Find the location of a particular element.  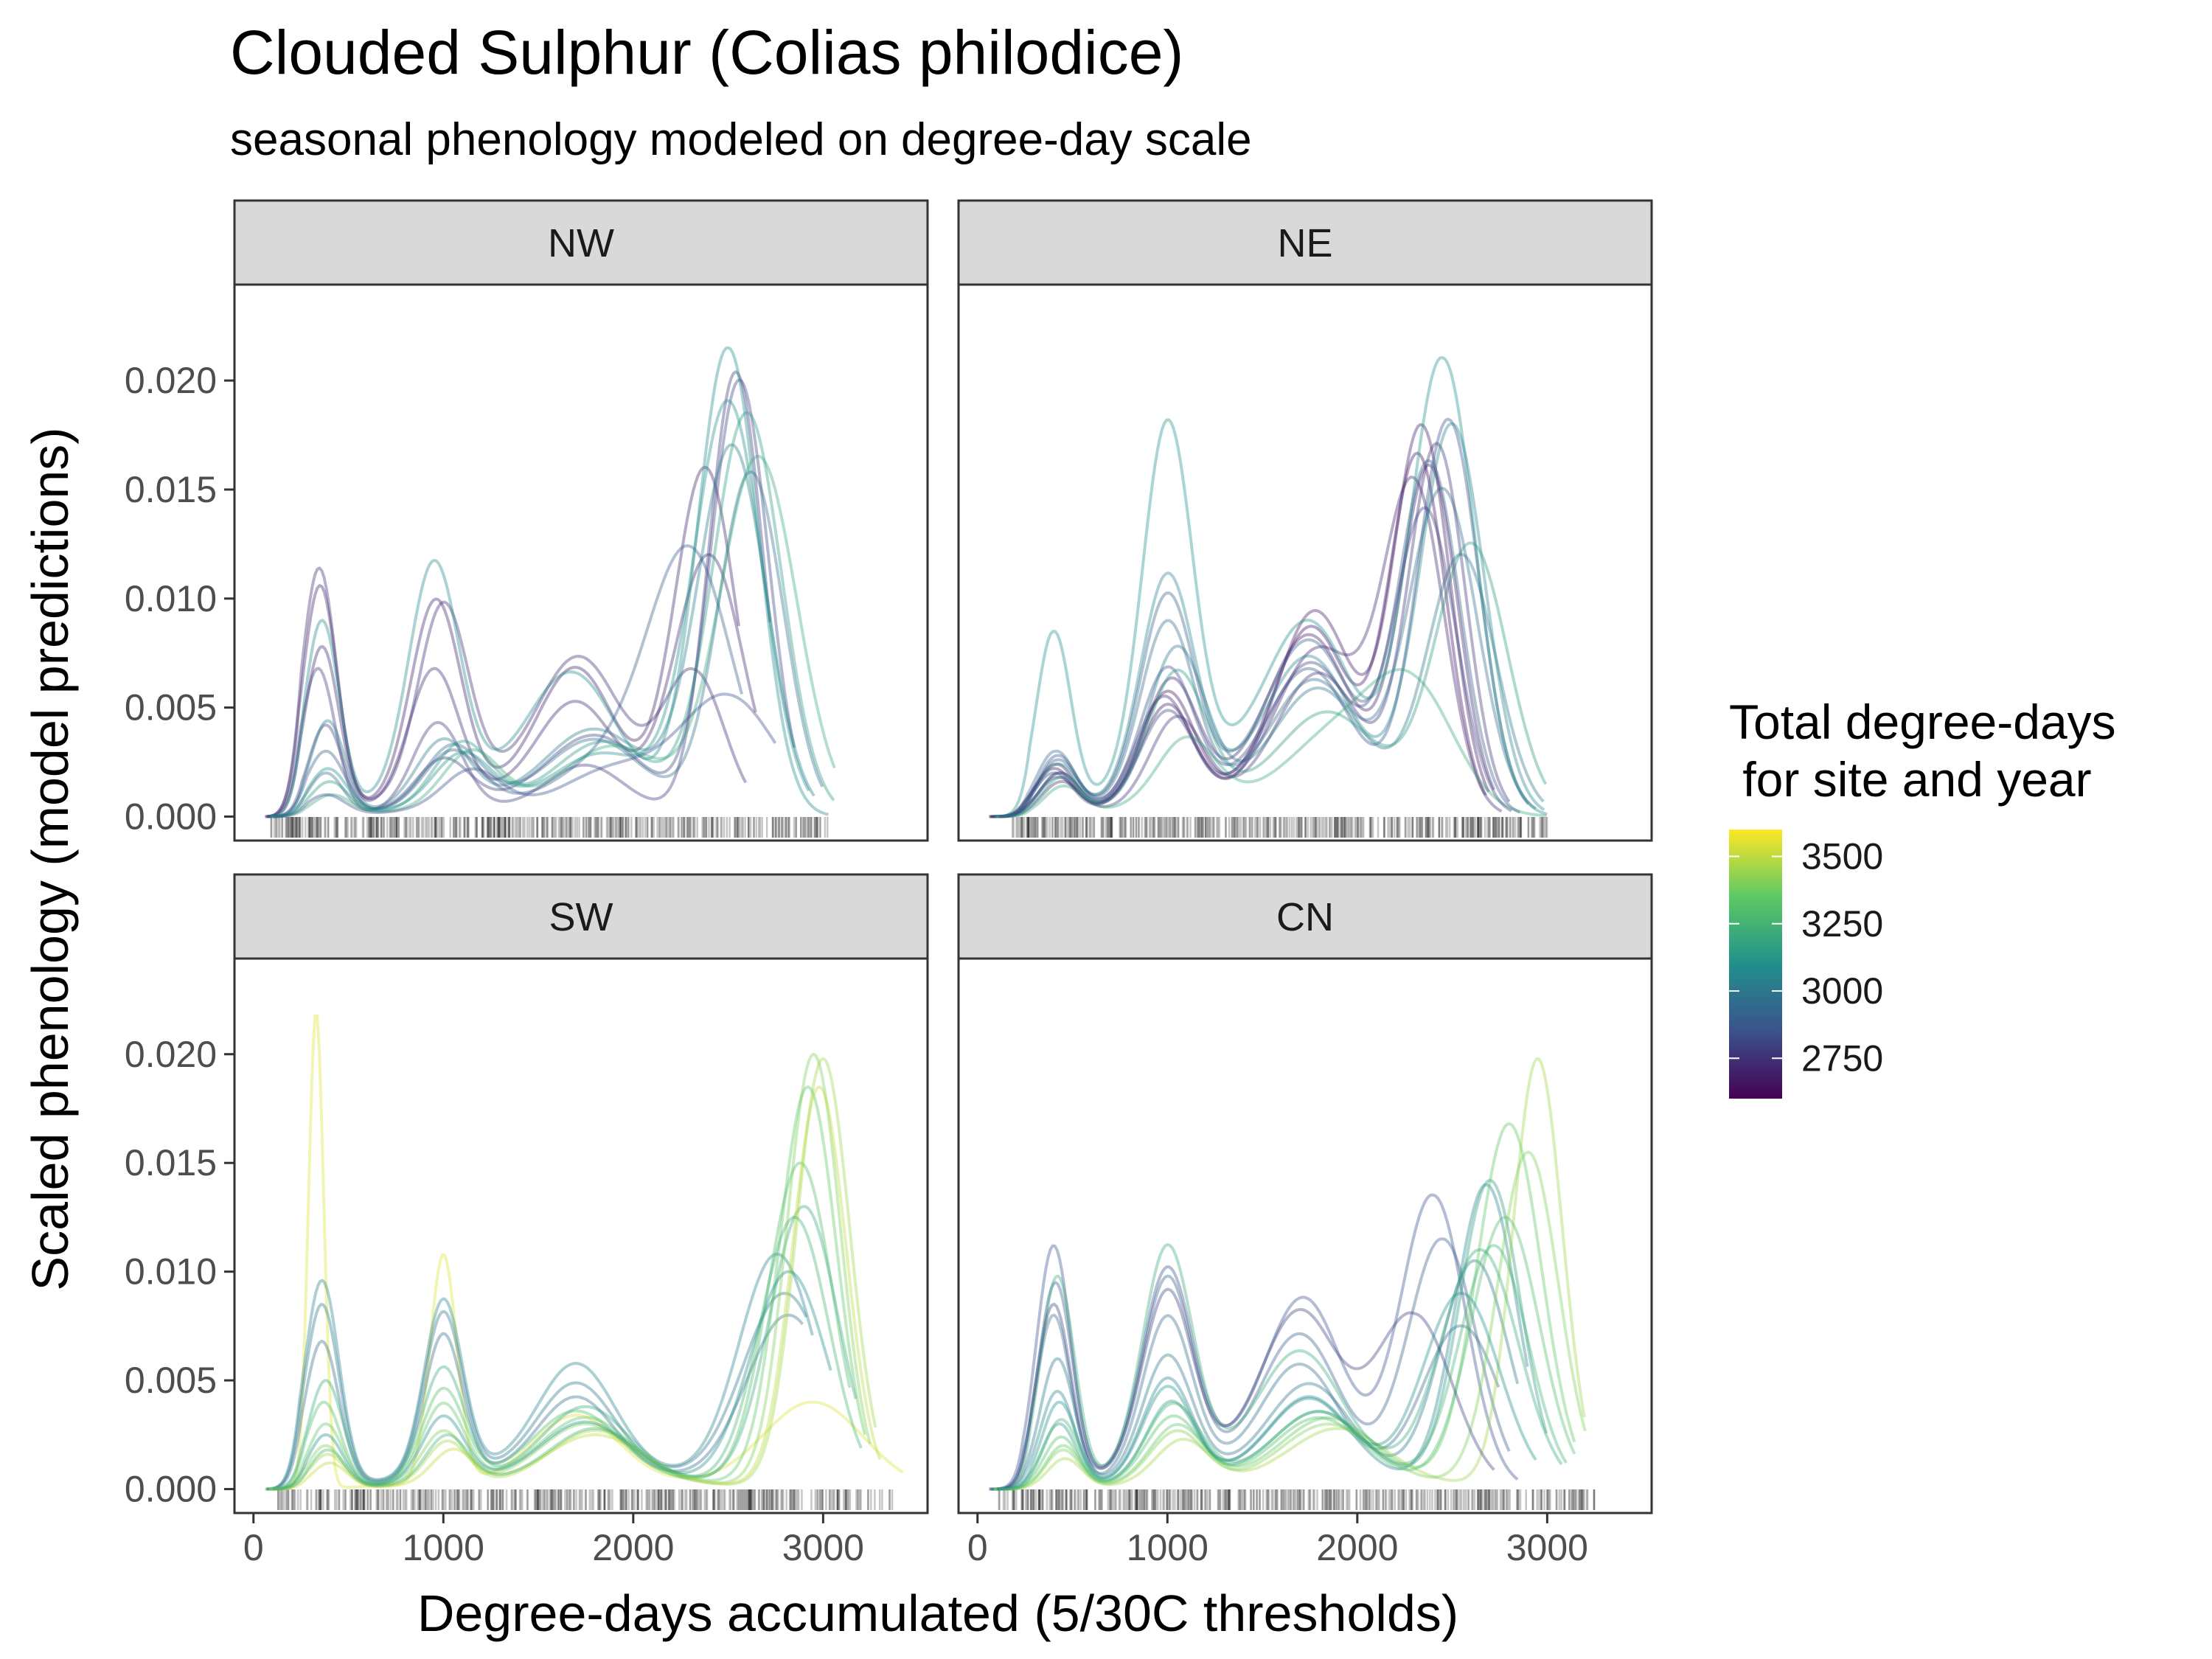

panel-label: CN is located at coordinates (1305, 917).